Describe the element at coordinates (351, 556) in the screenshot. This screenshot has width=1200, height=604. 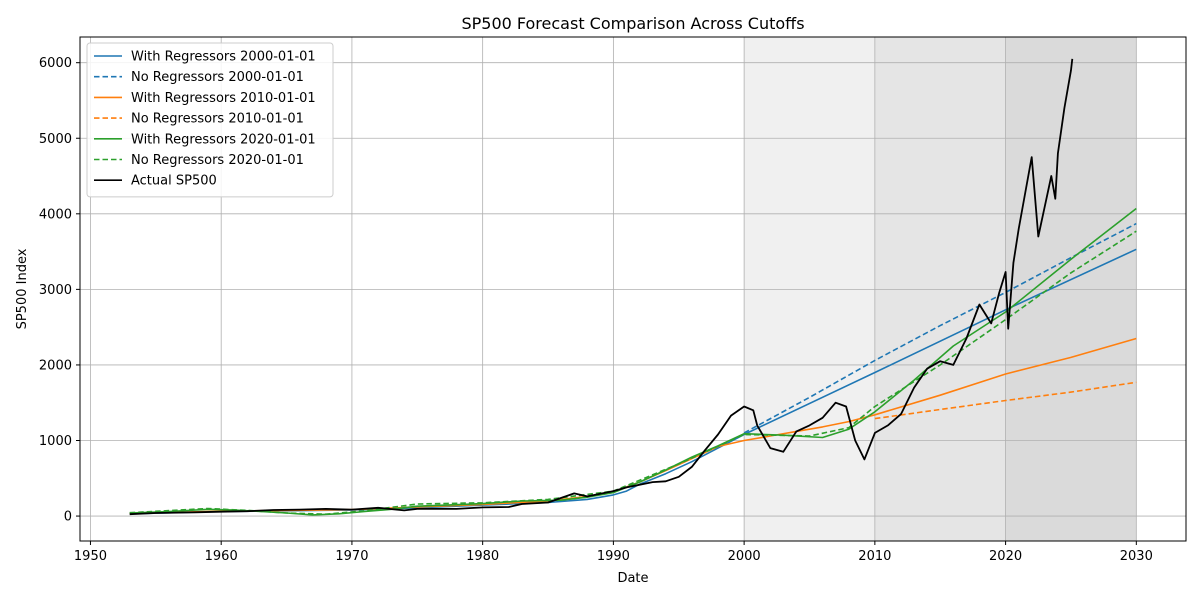
I see `x-tick-label: 1970` at that location.